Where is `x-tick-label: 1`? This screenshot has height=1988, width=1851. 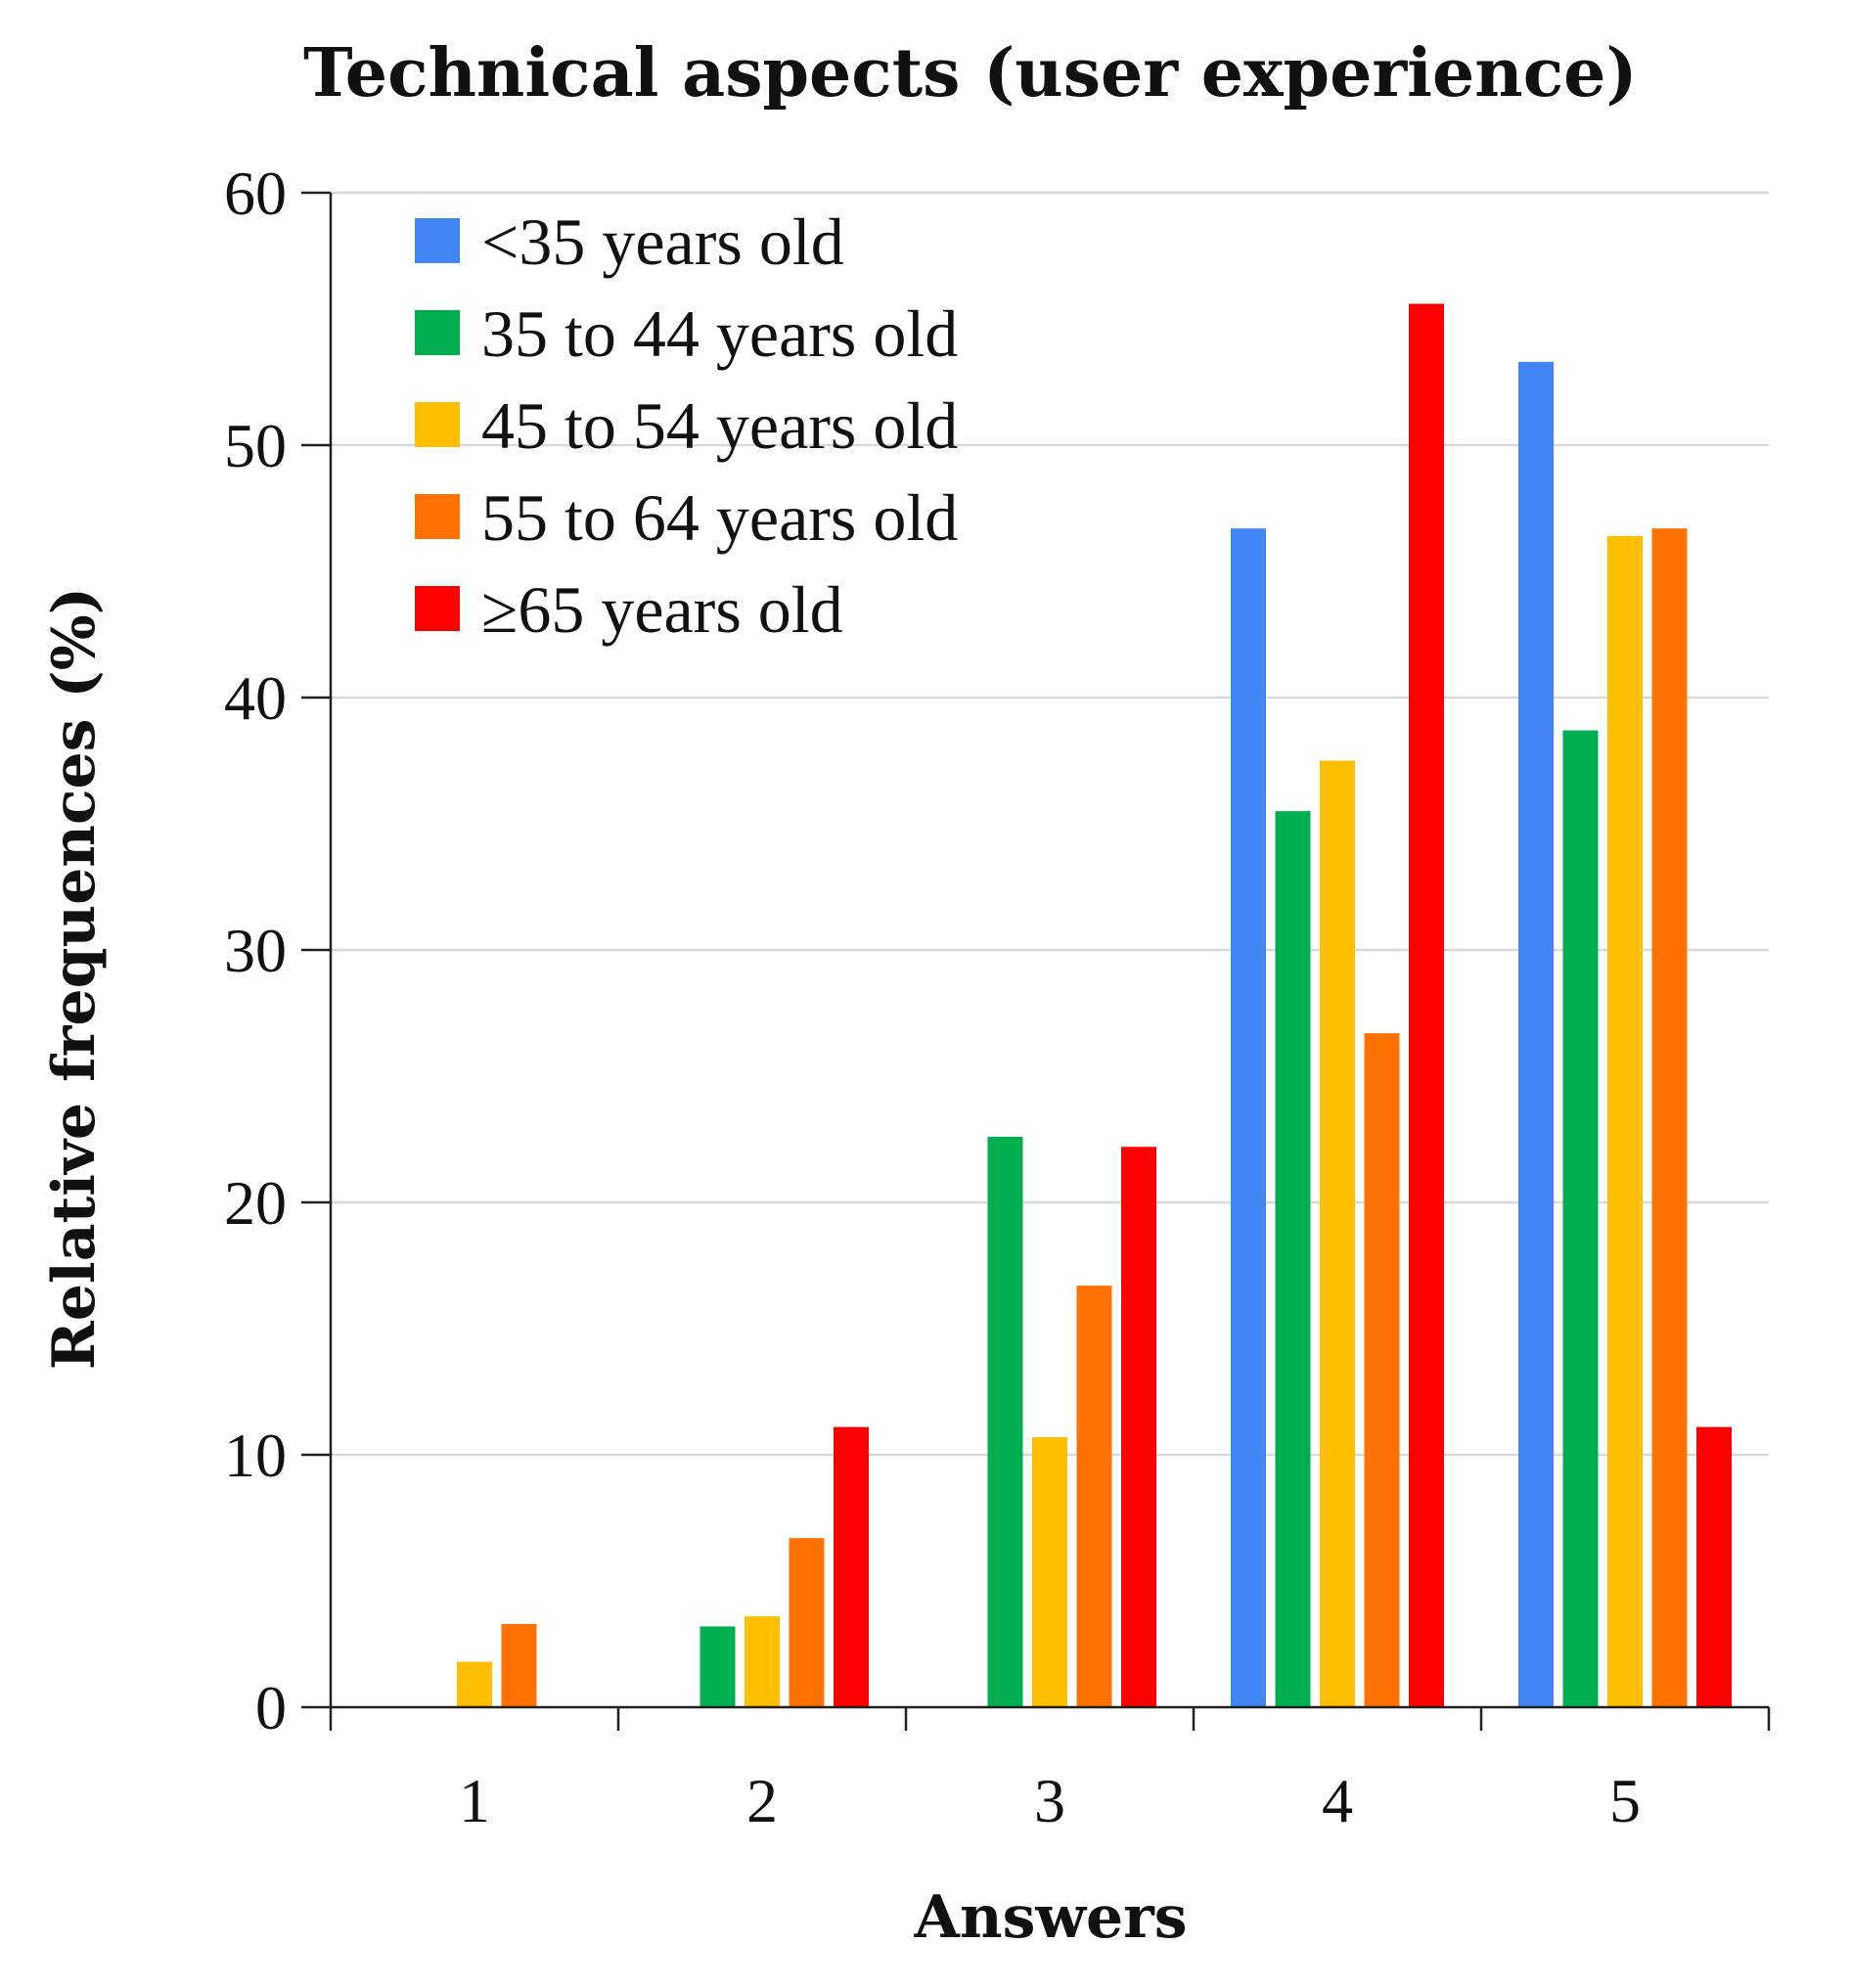 x-tick-label: 1 is located at coordinates (474, 1800).